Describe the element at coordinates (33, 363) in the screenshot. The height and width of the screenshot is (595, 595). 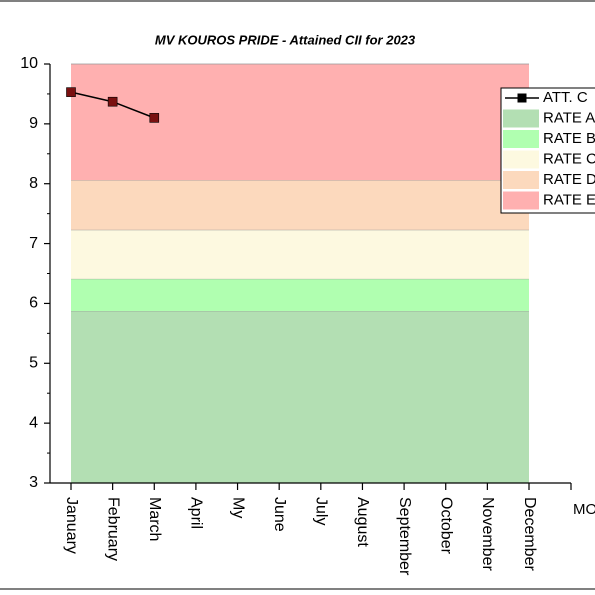
I see `y-tick-label: 5` at that location.